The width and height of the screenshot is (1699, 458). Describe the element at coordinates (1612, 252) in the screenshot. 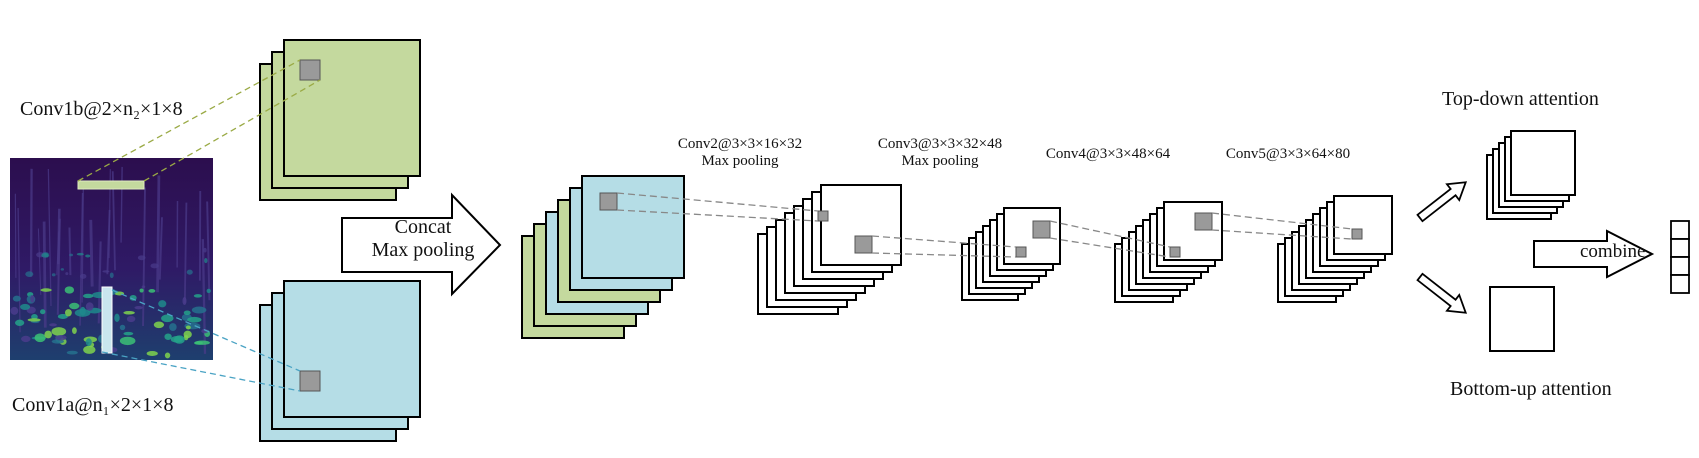

I see `combine-label: combine` at that location.